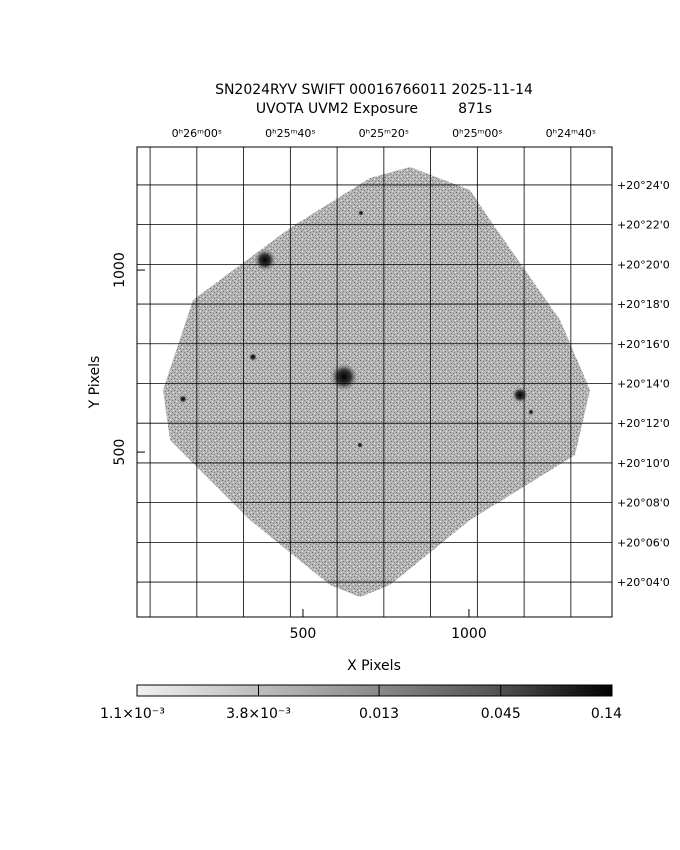  I want to click on x2-tick-label: 0ʰ26ᵐ00ˢ, so click(197, 133).